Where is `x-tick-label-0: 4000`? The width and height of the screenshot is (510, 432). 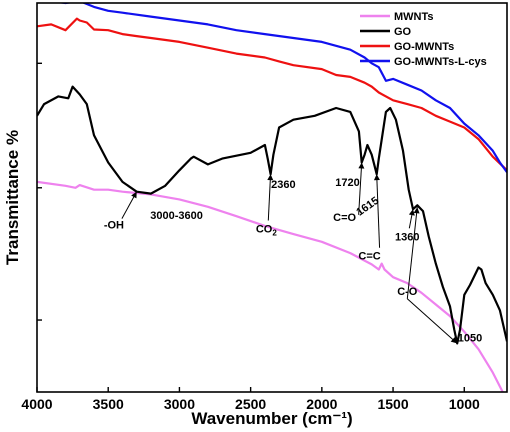 x-tick-label-0: 4000 is located at coordinates (36, 404).